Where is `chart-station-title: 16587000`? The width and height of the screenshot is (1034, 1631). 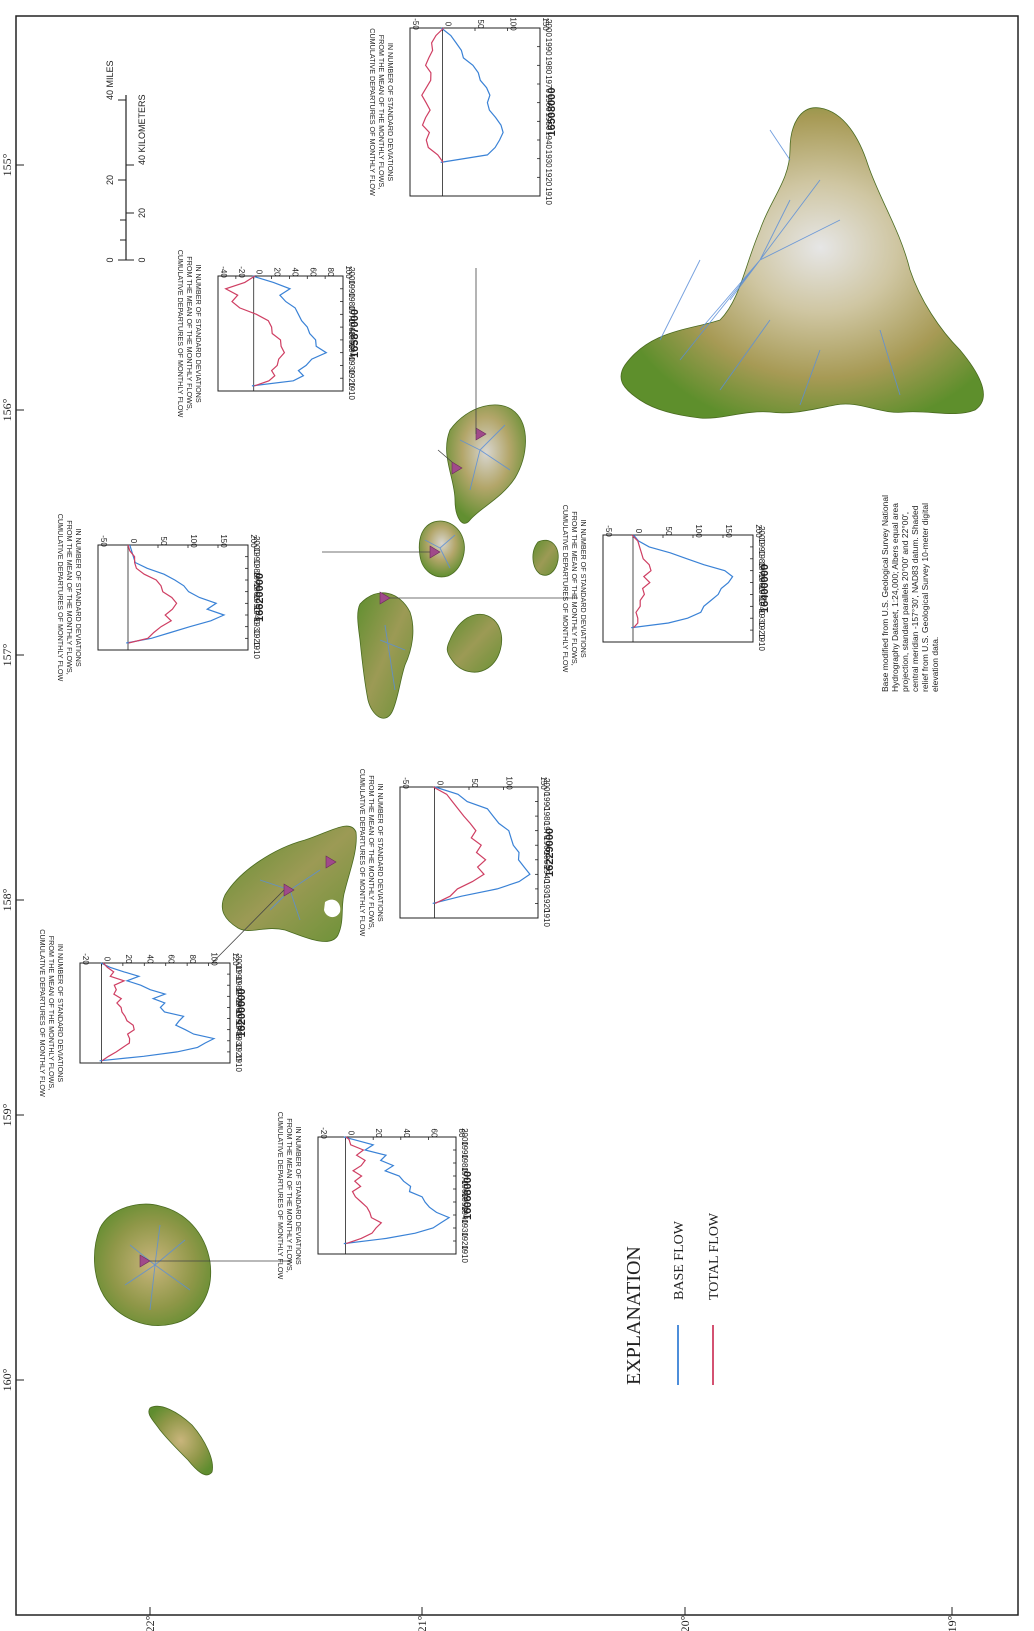
chart-station-title: 16587000 is located at coordinates (355, 333).